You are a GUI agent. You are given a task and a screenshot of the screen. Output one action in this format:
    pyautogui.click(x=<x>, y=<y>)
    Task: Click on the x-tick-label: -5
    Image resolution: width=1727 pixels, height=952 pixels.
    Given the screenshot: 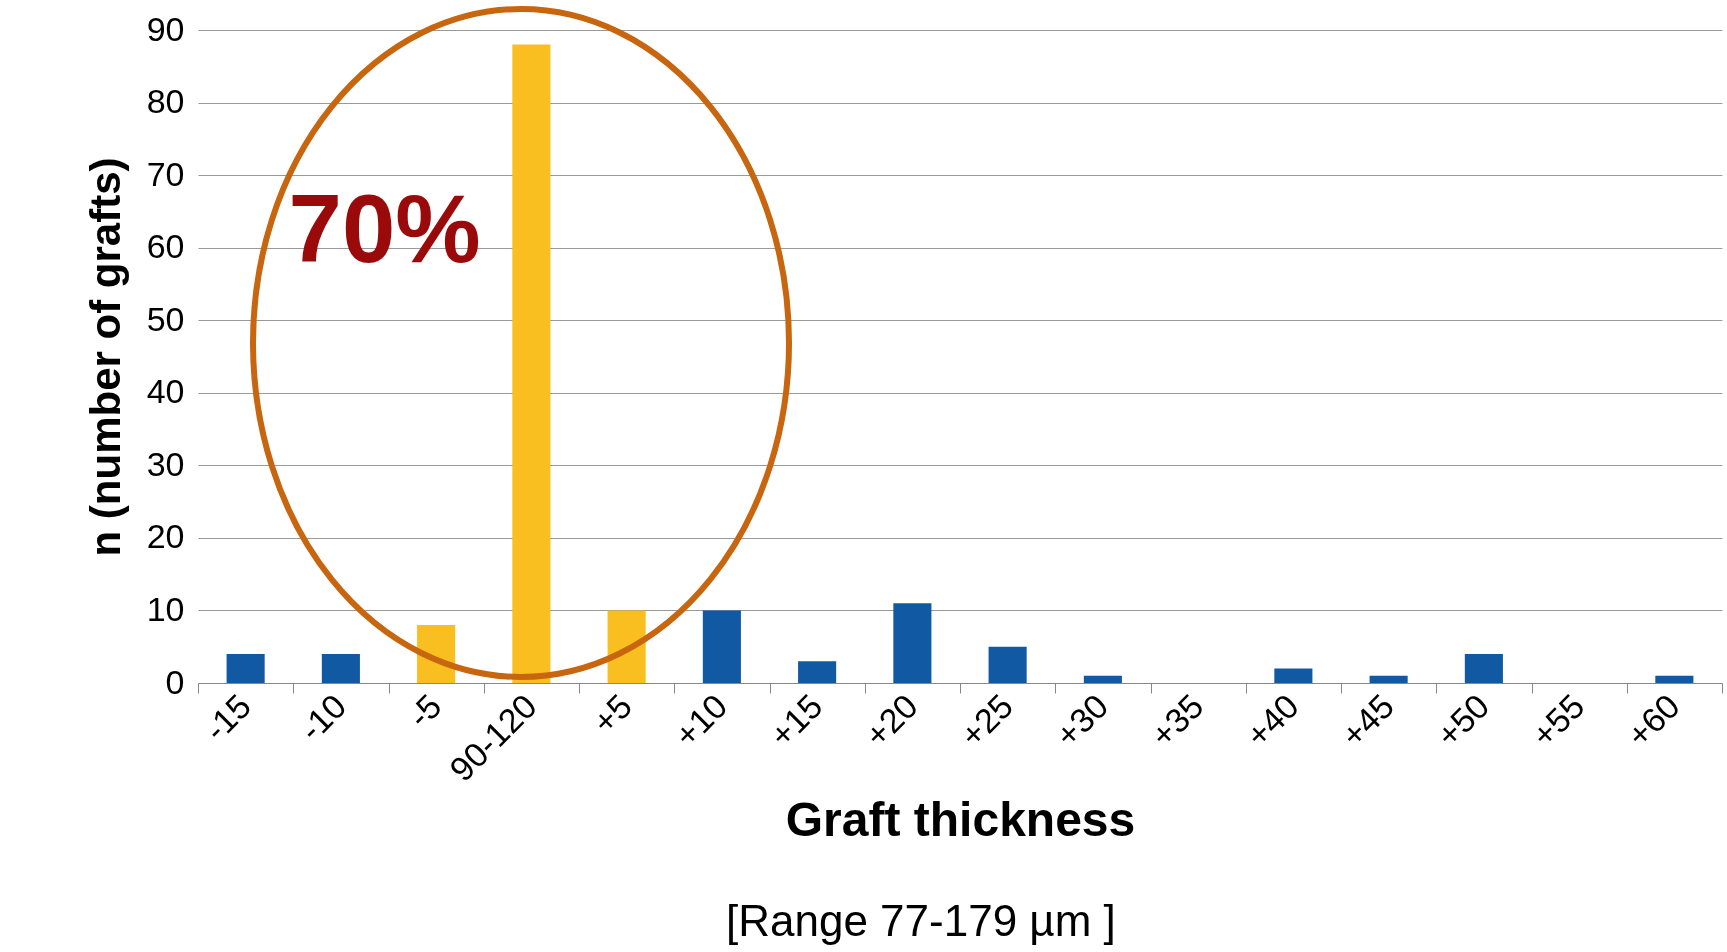 What is the action you would take?
    pyautogui.click(x=424, y=710)
    